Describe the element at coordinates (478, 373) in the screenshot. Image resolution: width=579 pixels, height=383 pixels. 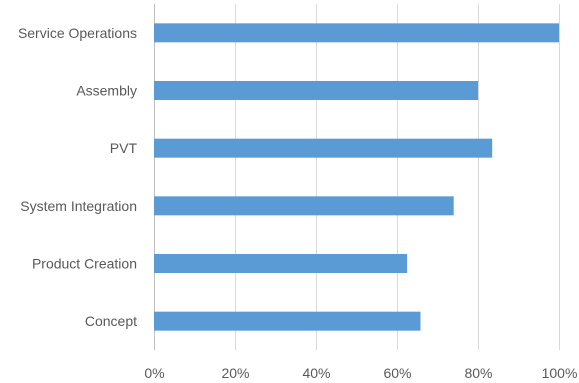
I see `x-tick-label: 80%` at that location.